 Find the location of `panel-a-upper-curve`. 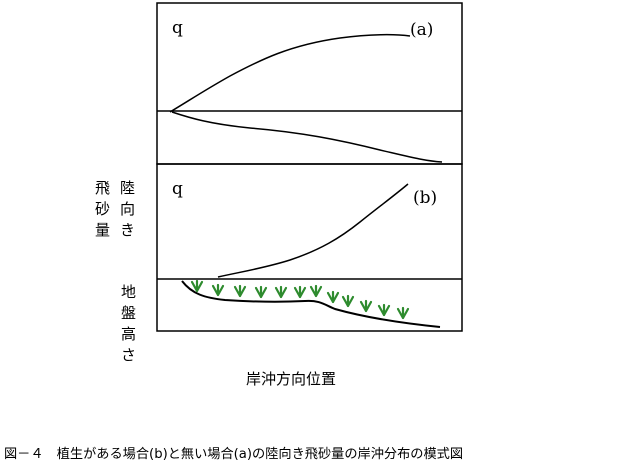

panel-a-upper-curve is located at coordinates (290, 73).